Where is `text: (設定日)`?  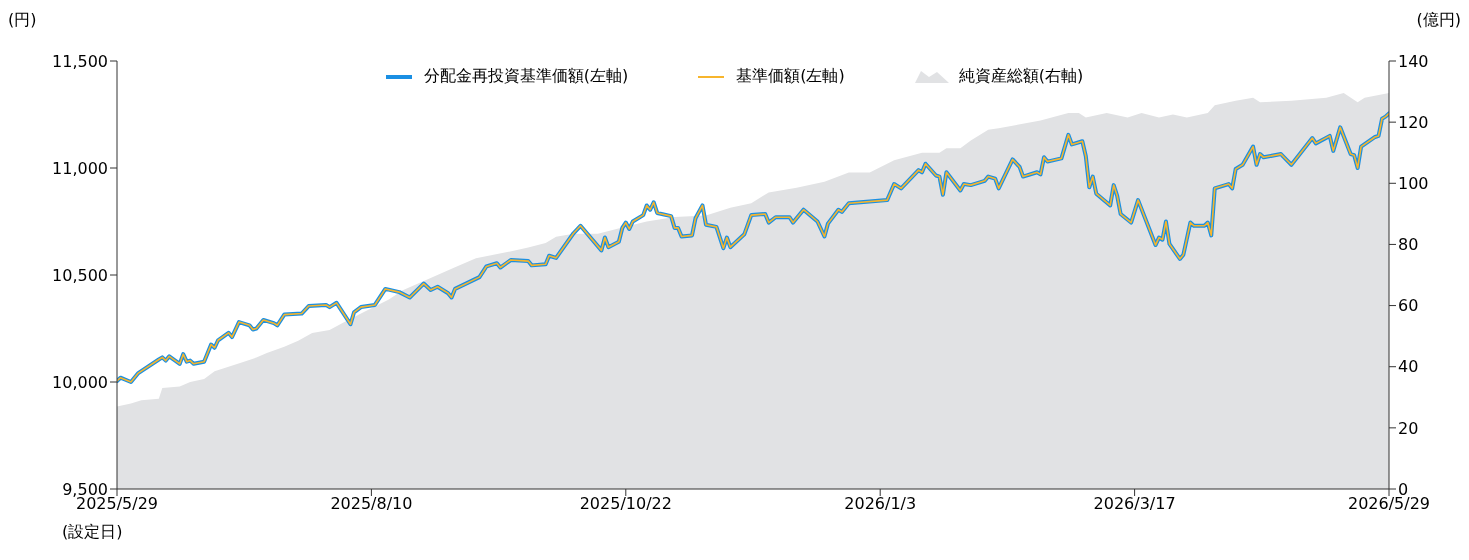 text: (設定日) is located at coordinates (92, 532).